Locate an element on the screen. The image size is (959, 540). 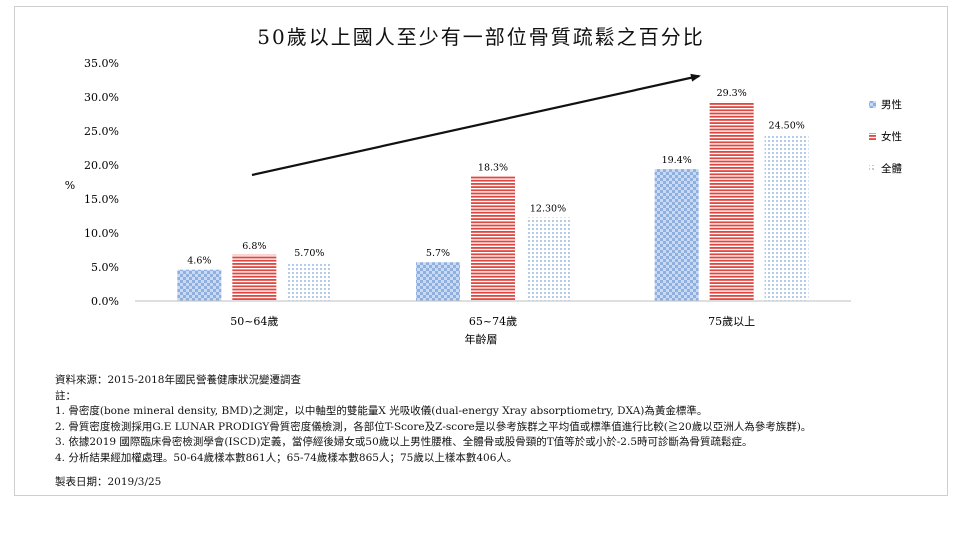
data-label: 12.30% is located at coordinates (548, 208).